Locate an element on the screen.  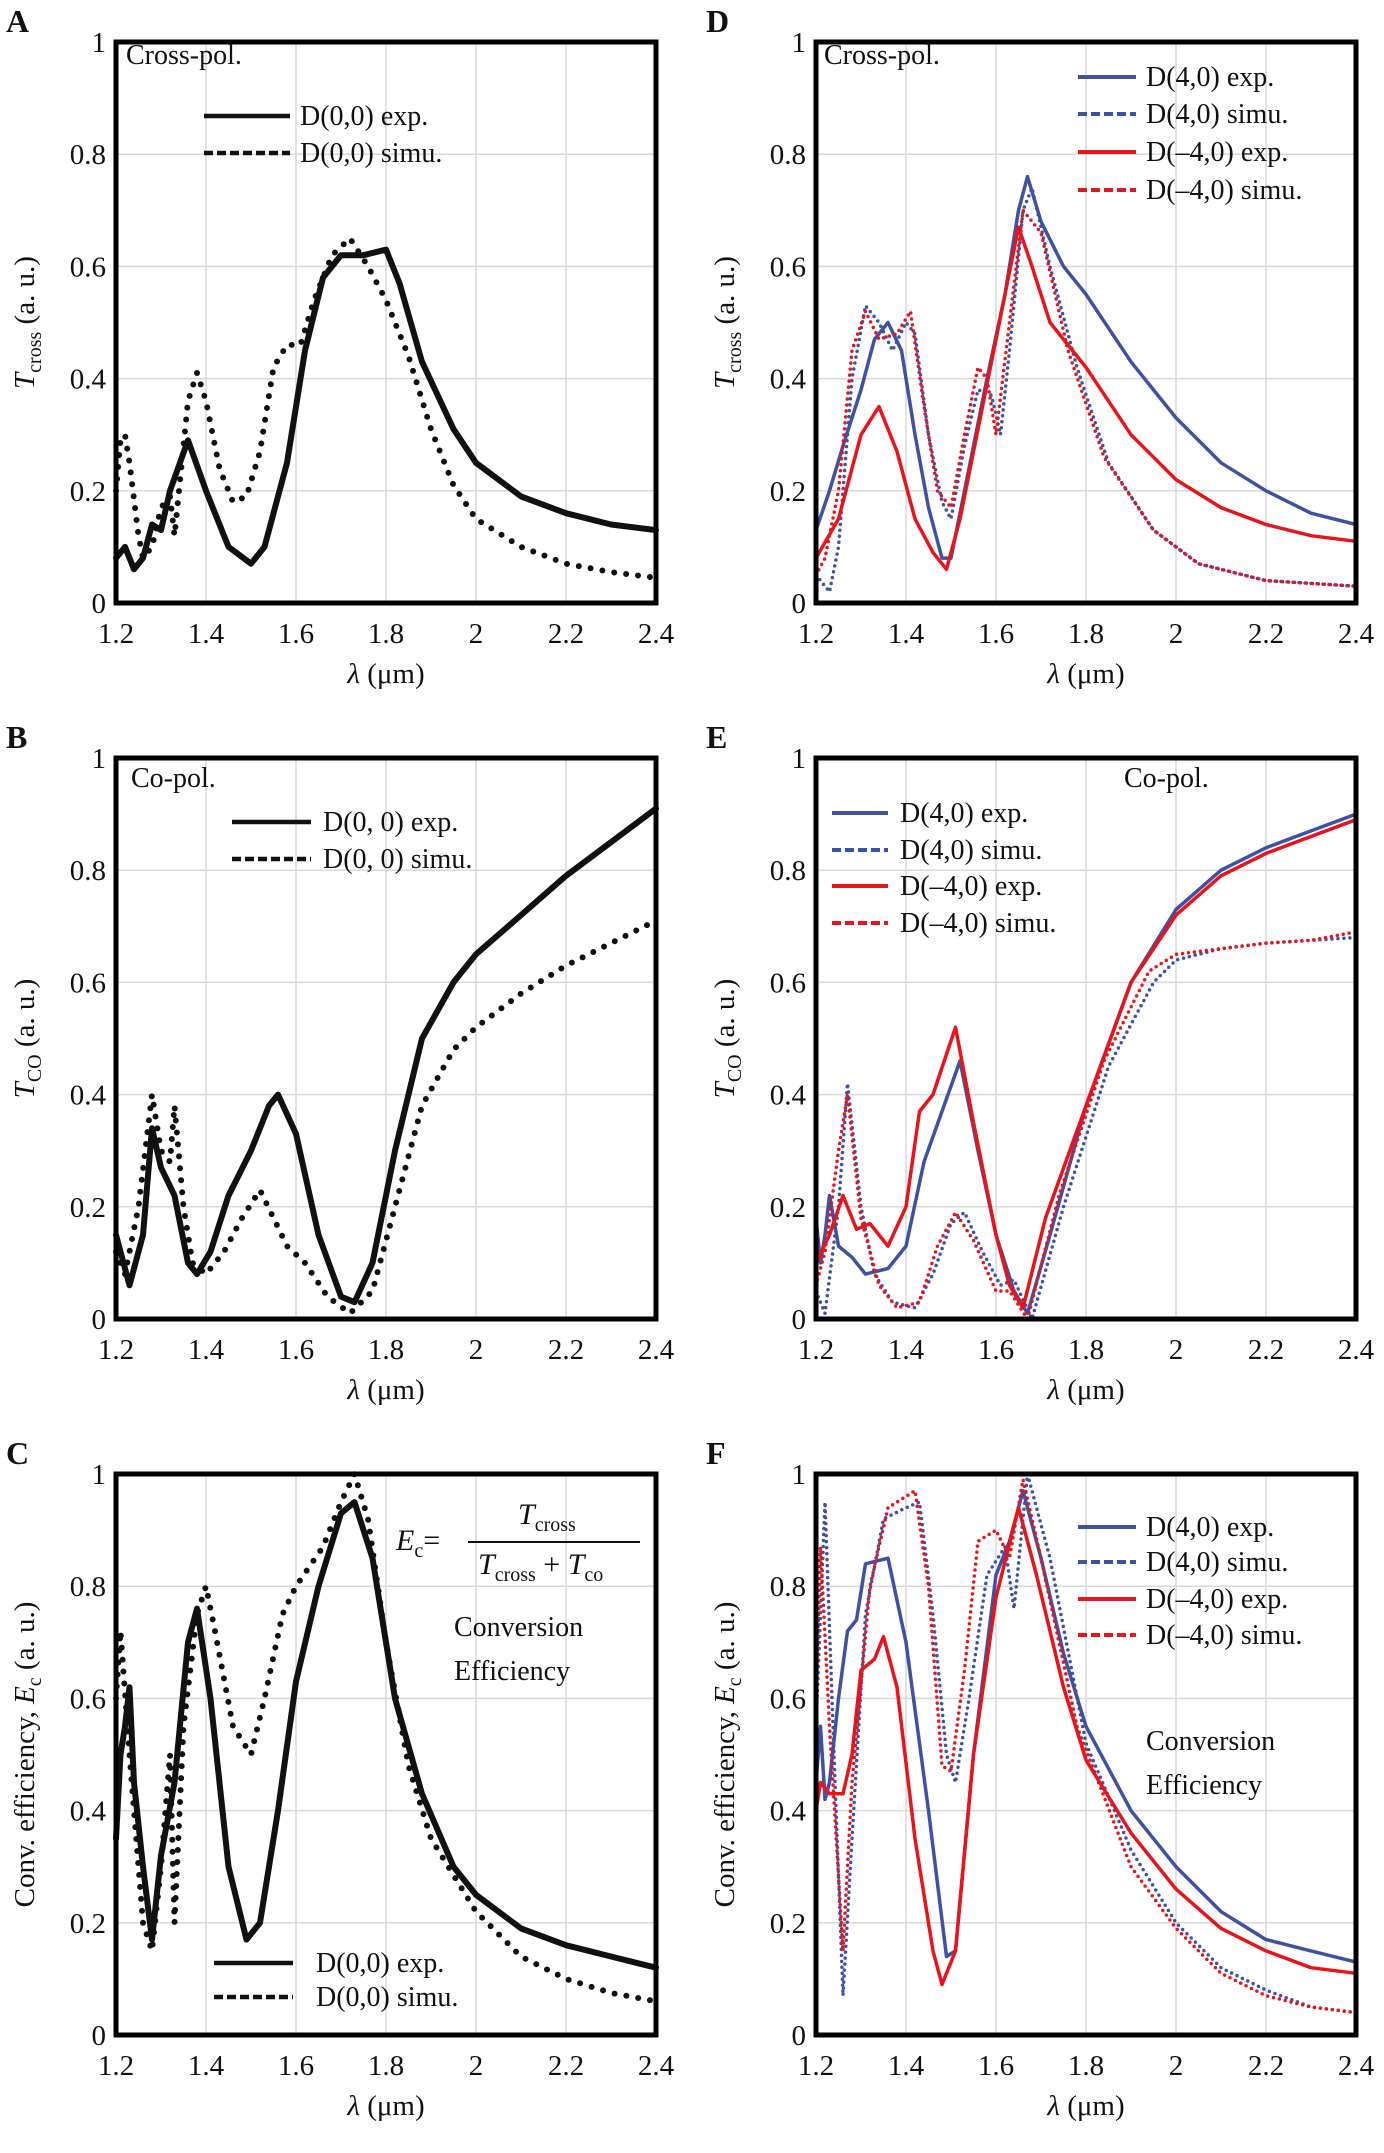
legend: D(0,0) exp.D(0,0) simu. is located at coordinates (336, 1980).